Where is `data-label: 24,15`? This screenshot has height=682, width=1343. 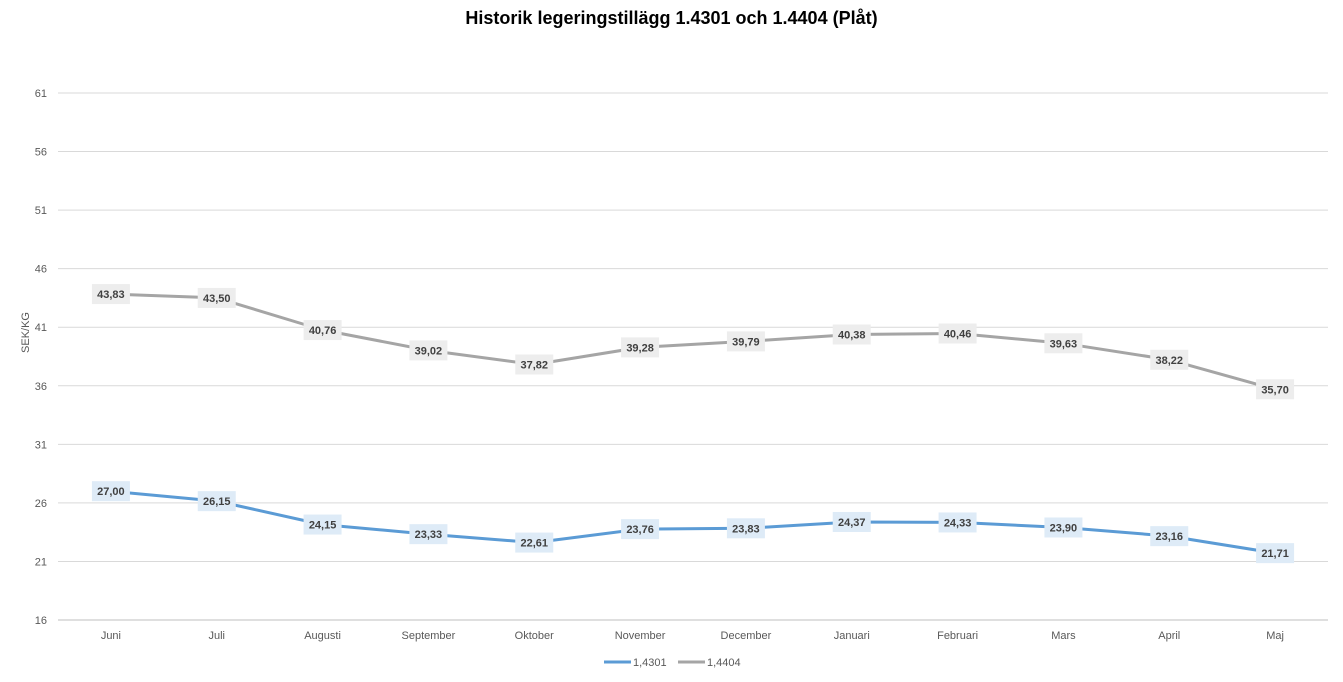 data-label: 24,15 is located at coordinates (323, 526).